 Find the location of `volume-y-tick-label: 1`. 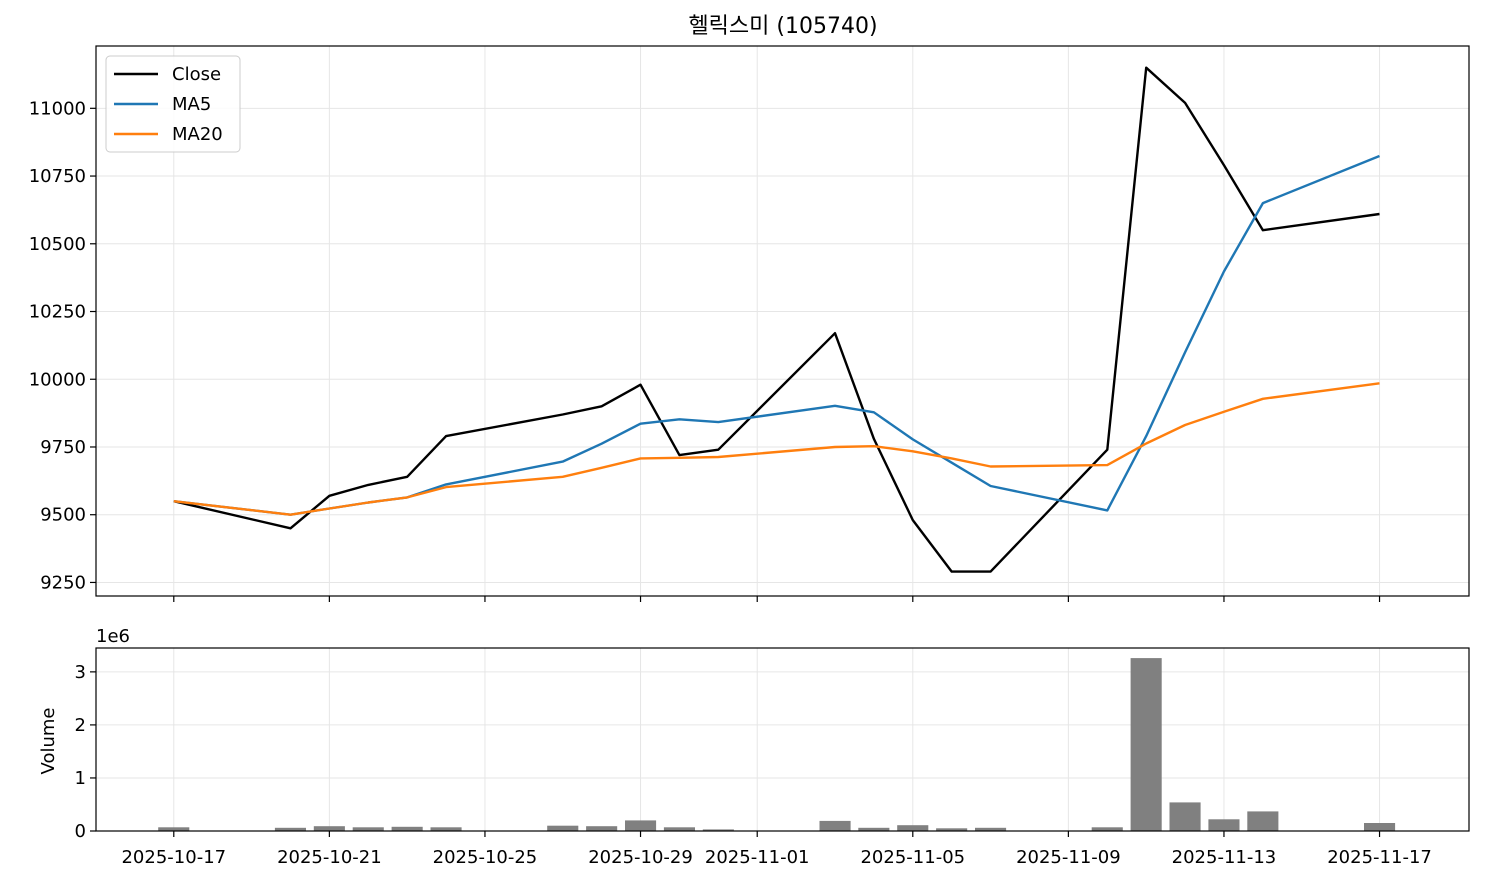

volume-y-tick-label: 1 is located at coordinates (80, 778).